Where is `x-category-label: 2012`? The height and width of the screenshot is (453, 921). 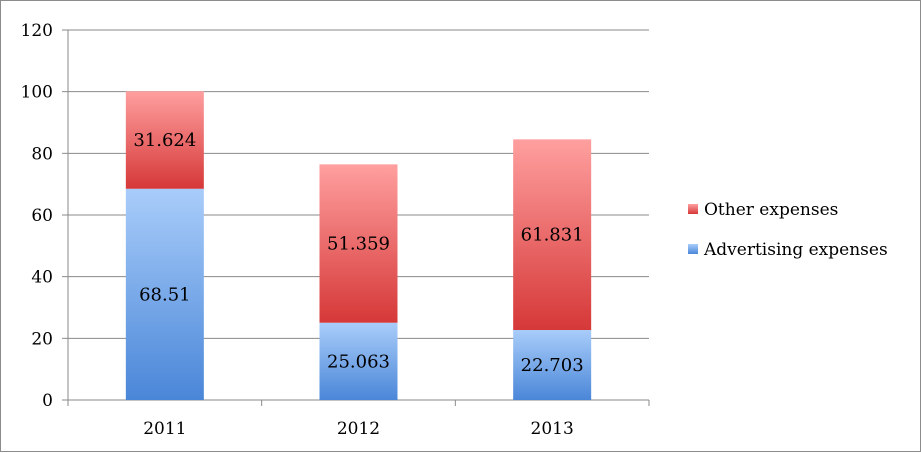 x-category-label: 2012 is located at coordinates (358, 429).